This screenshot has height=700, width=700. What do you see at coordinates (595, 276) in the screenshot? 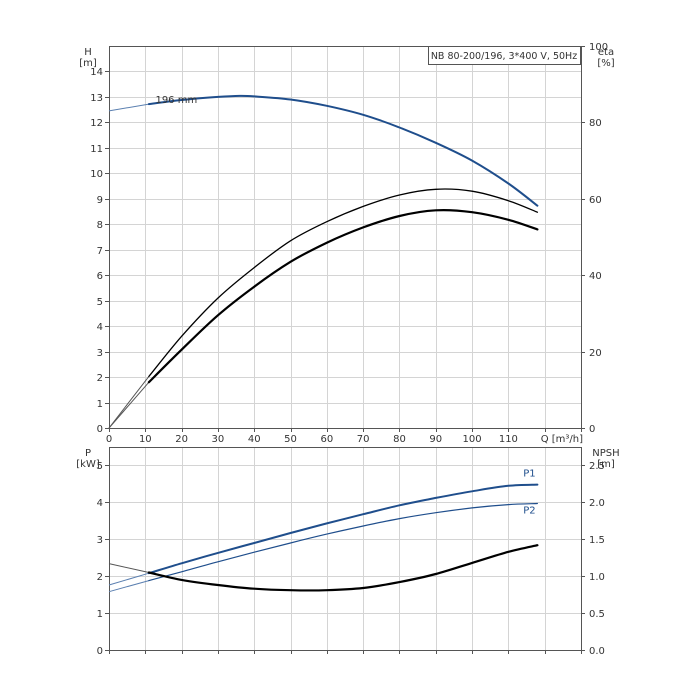
I see `top-y2-tick-label: 40` at bounding box center [595, 276].